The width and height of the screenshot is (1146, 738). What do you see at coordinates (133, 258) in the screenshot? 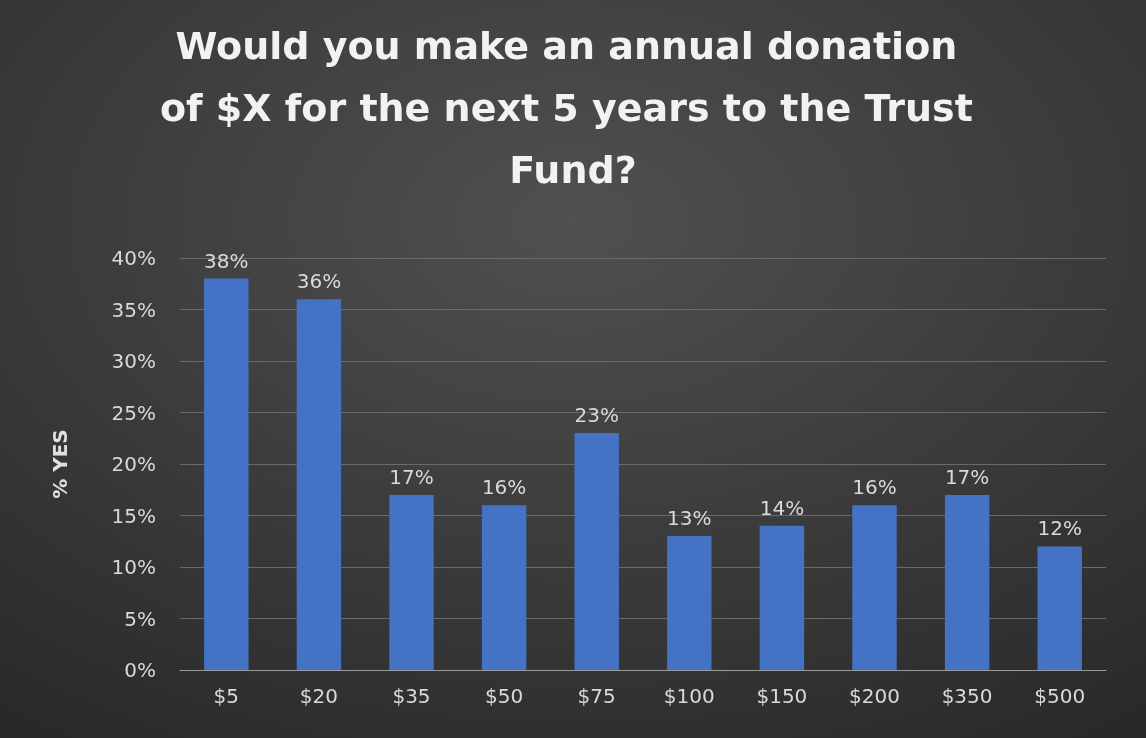
I see `y-tick-label: 40%` at bounding box center [133, 258].